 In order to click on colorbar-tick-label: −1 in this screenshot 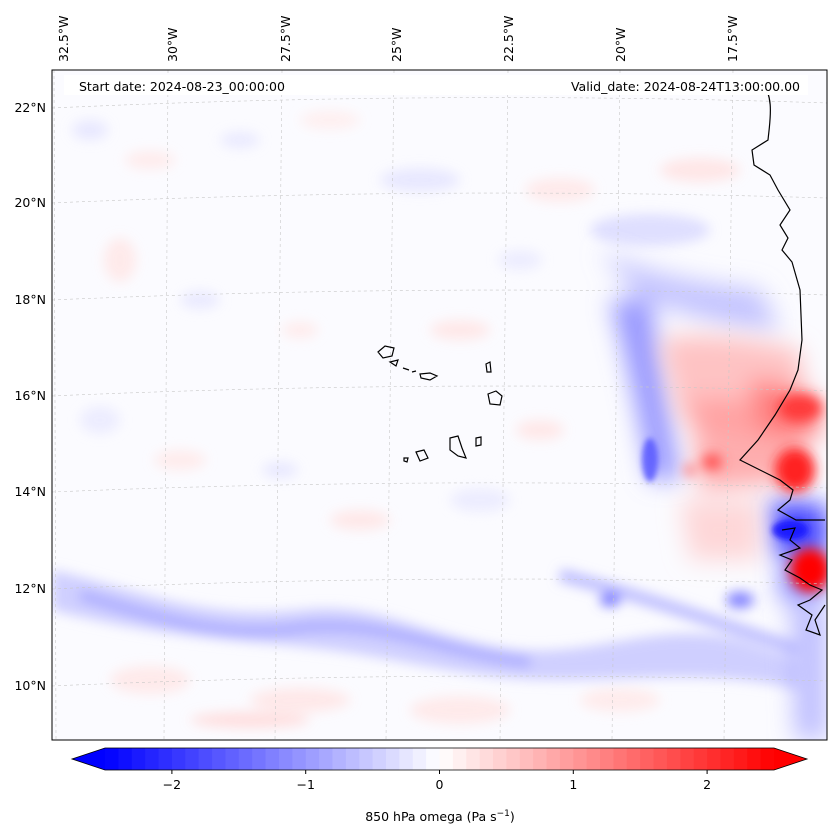, I will do `click(305, 784)`.